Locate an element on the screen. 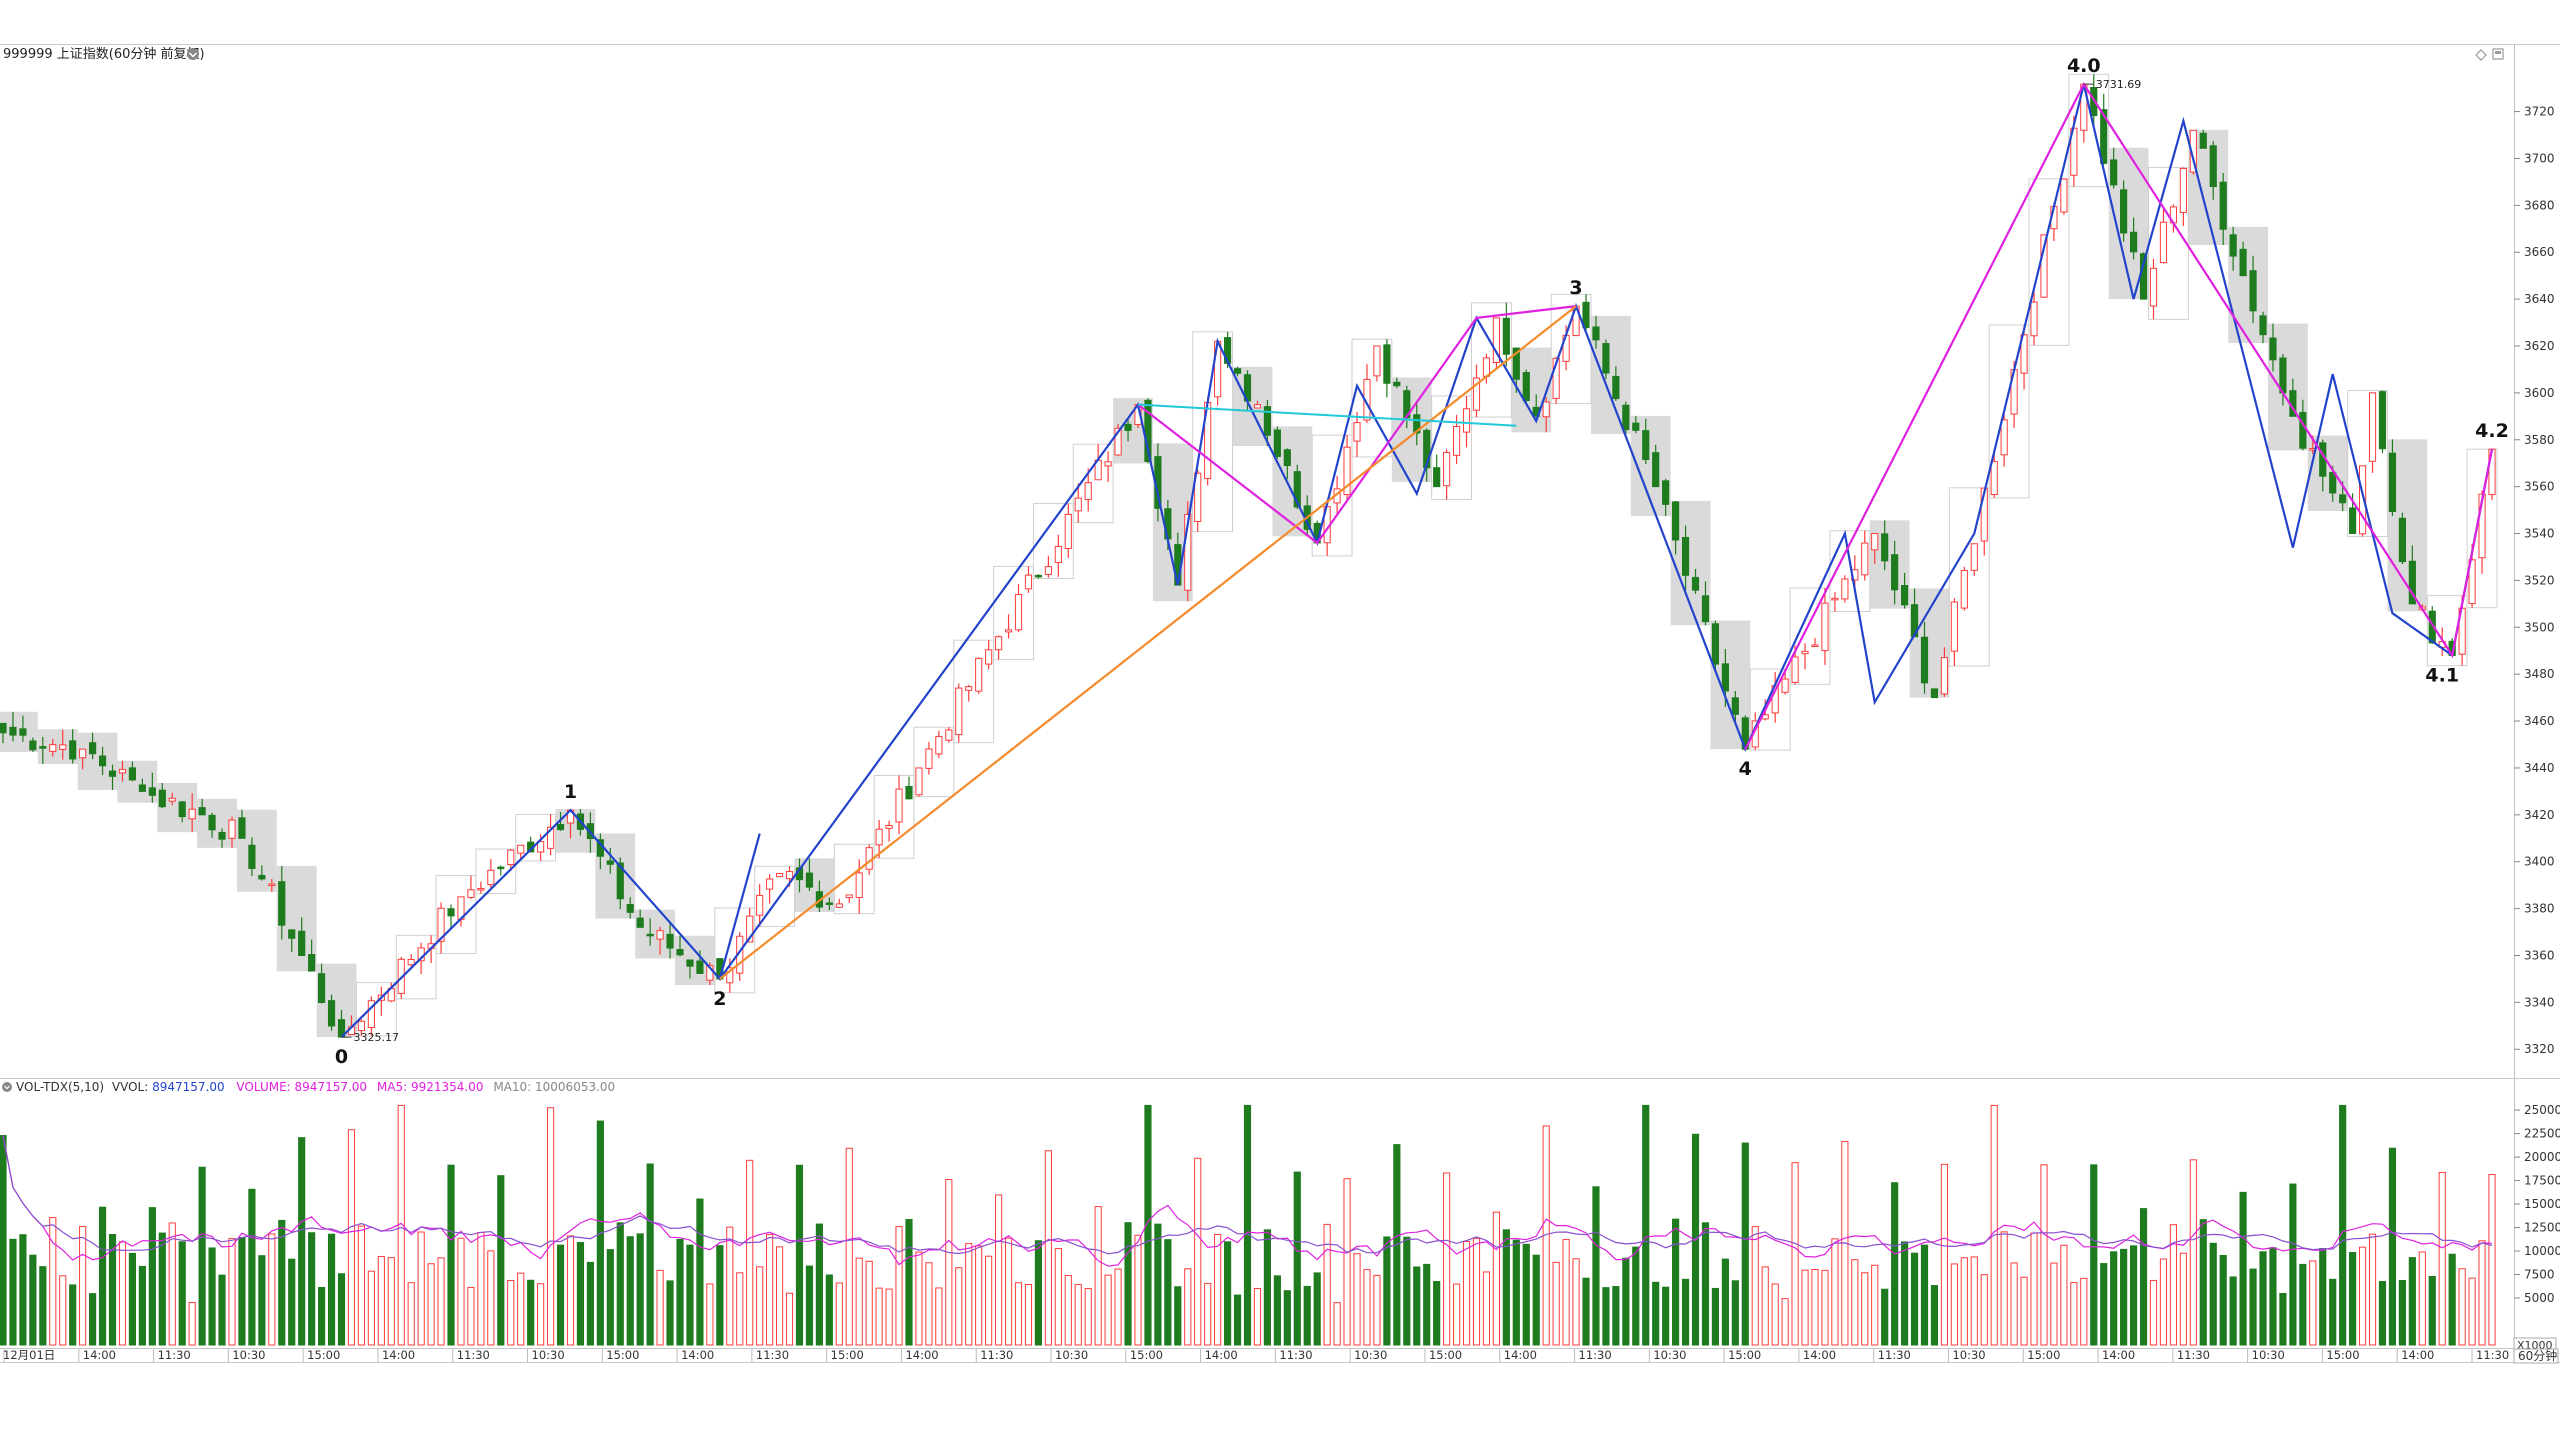 This screenshot has height=1444, width=2560. circle-menu-icon is located at coordinates (193, 54).